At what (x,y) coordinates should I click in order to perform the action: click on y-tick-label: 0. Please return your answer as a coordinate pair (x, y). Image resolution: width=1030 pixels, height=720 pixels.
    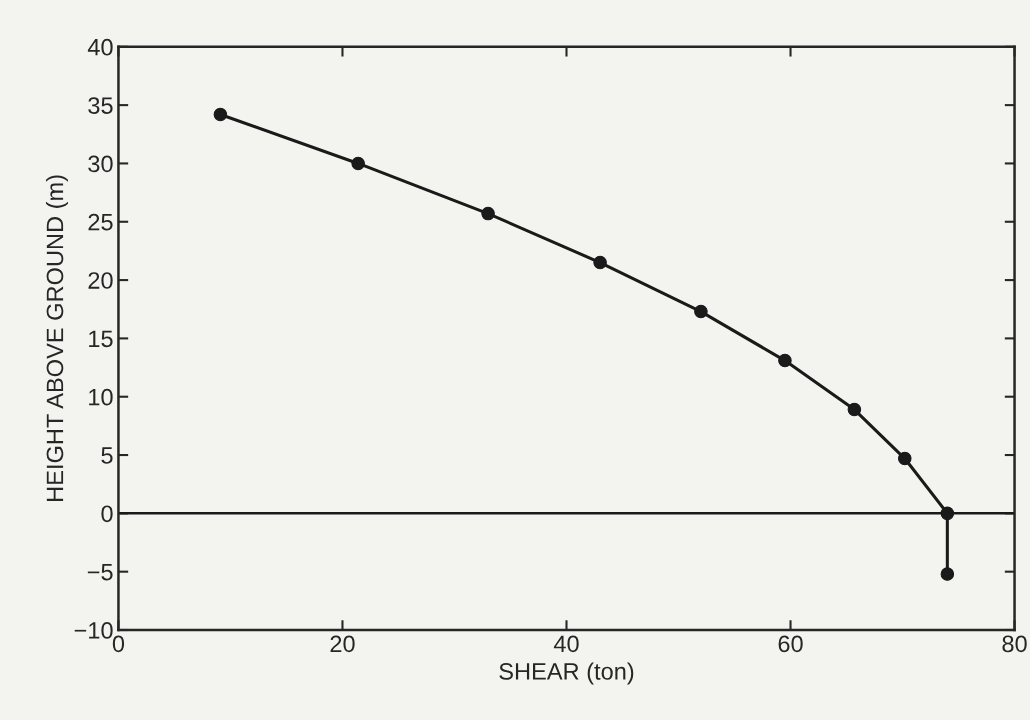
    Looking at the image, I should click on (107, 514).